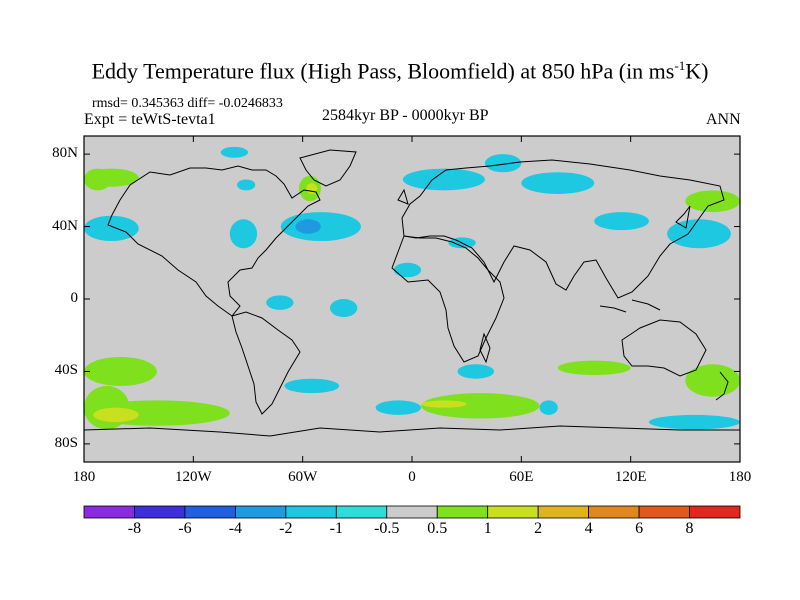  I want to click on season-label: ANN, so click(723, 119).